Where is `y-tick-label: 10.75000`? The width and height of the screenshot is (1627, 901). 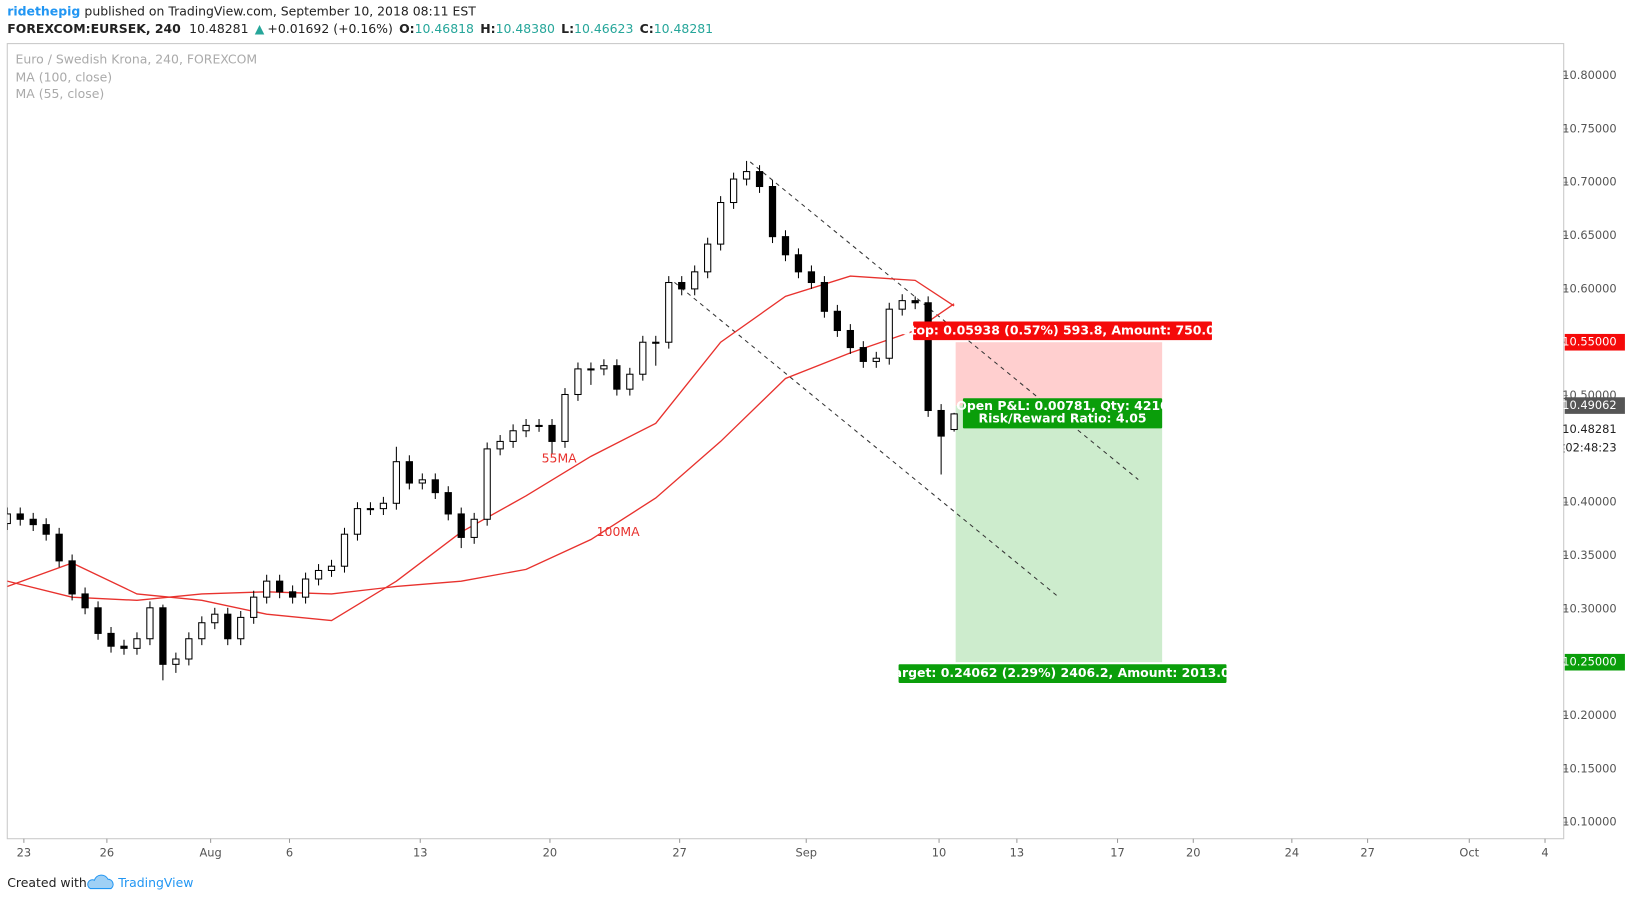
y-tick-label: 10.75000 is located at coordinates (1589, 128).